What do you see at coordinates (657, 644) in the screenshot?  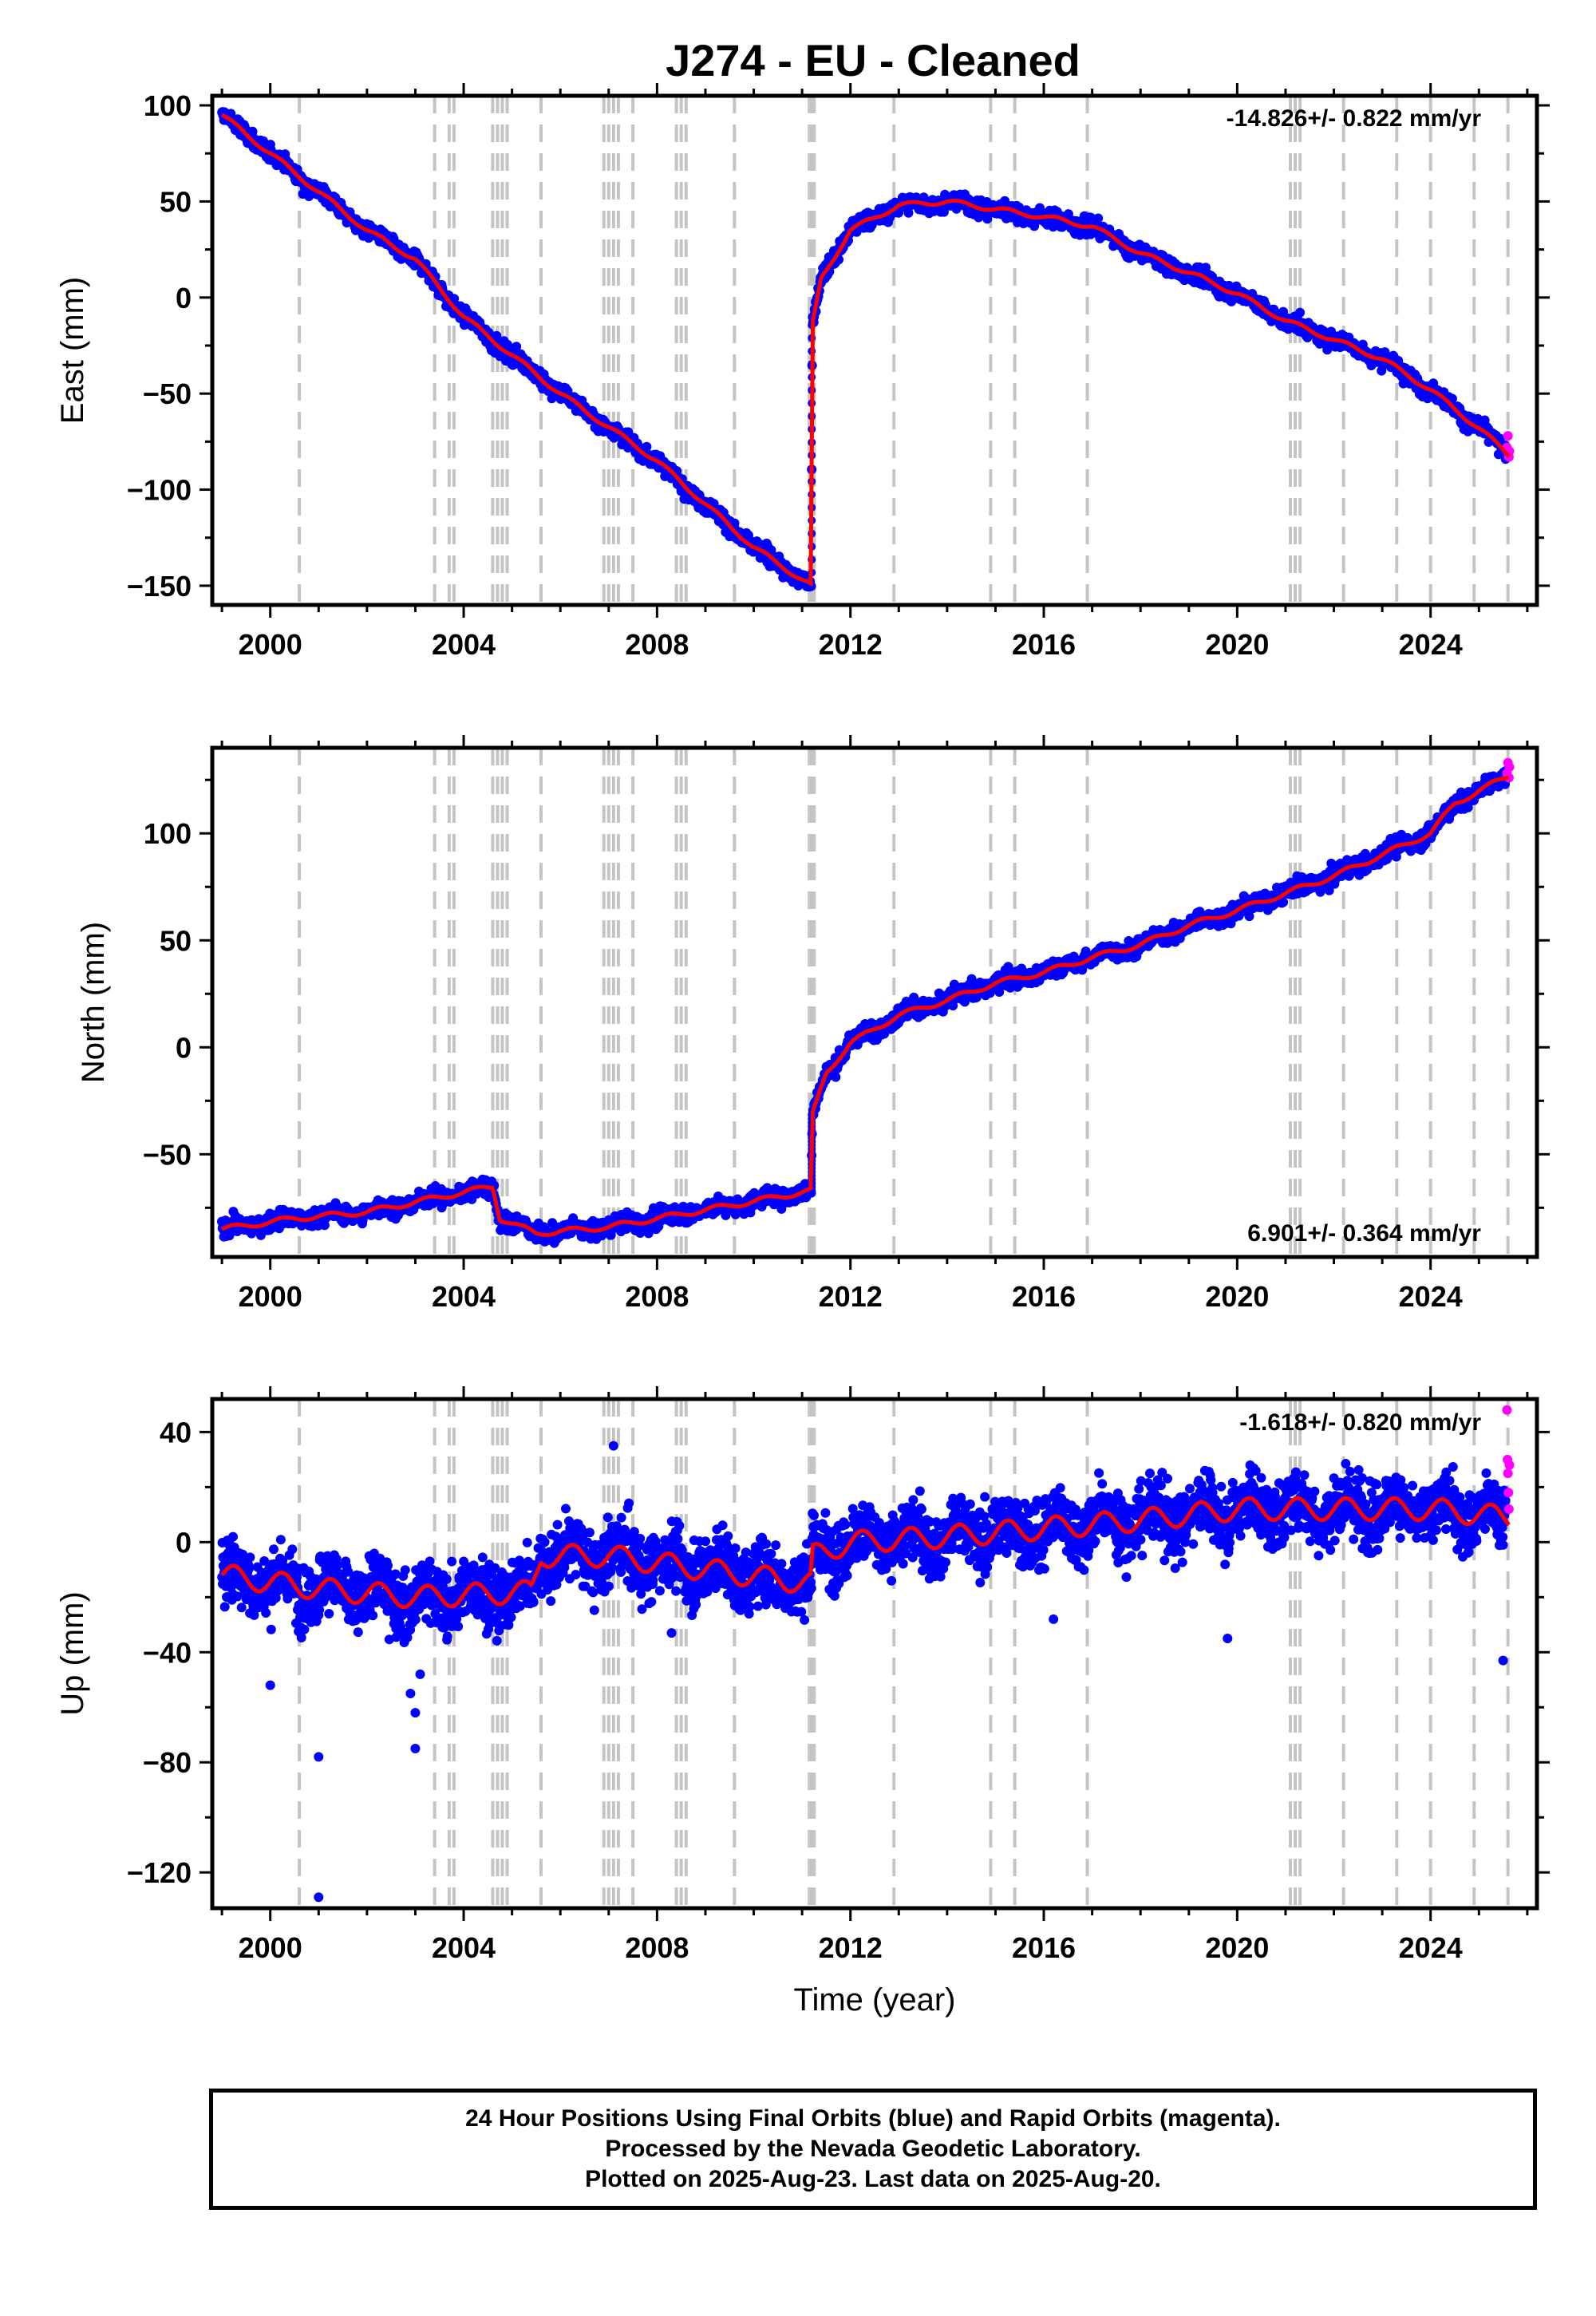 I see `x-tick-label: 2008` at bounding box center [657, 644].